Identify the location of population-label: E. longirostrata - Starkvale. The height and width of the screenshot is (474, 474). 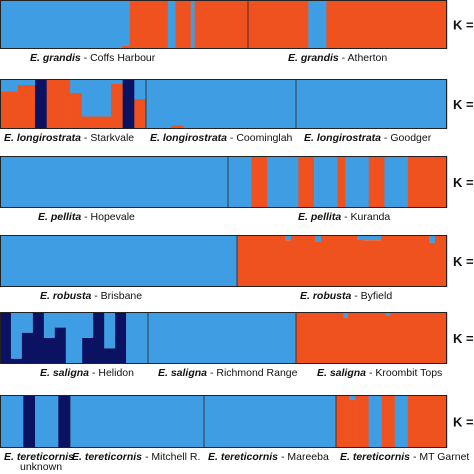
(69, 138).